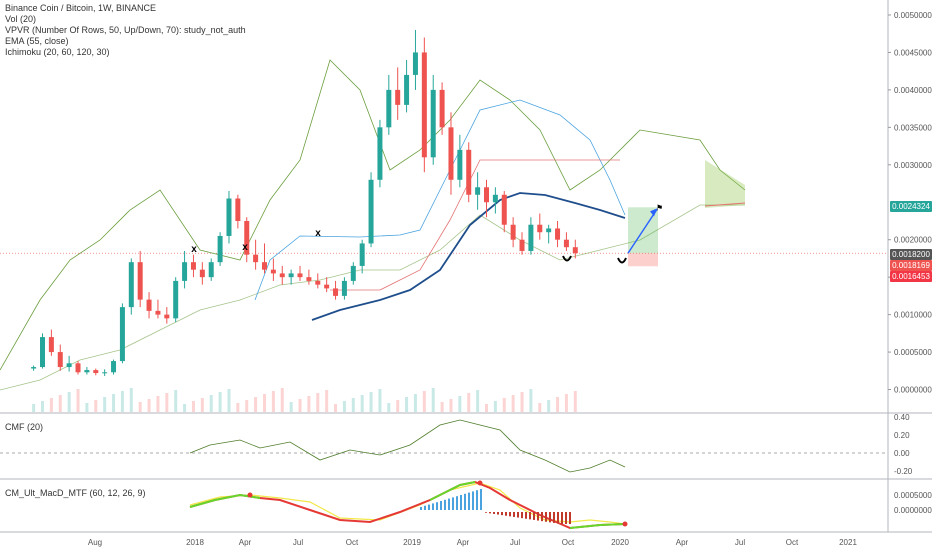 Image resolution: width=932 pixels, height=555 pixels. What do you see at coordinates (21, 19) in the screenshot?
I see `legend-volume: Vol (20)` at bounding box center [21, 19].